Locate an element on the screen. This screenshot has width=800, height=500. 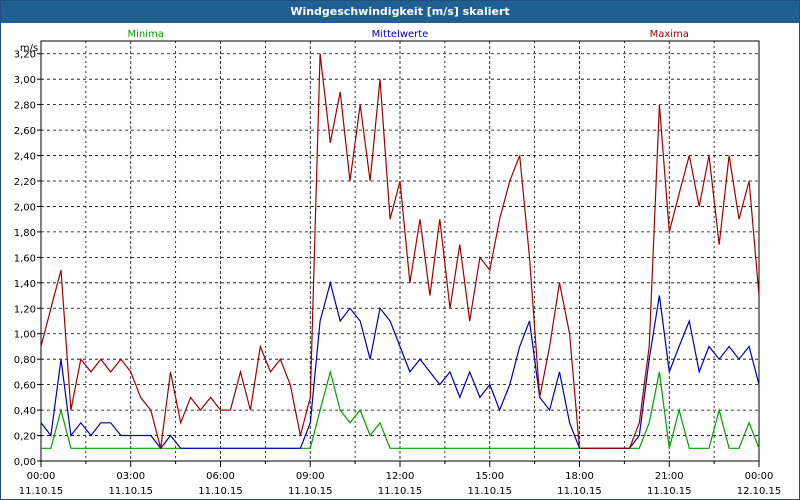
y-tick-label: 2,00 is located at coordinates (25, 207).